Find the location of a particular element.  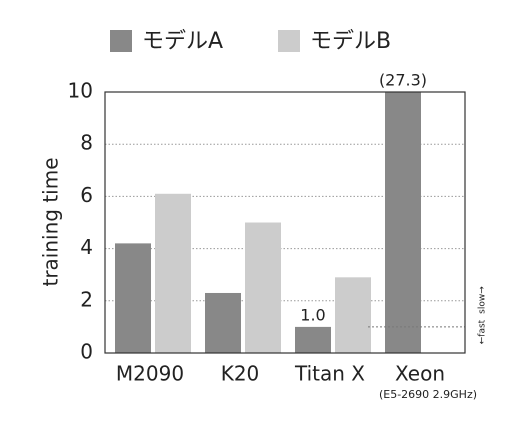

x-tick-label: K20 is located at coordinates (240, 374).